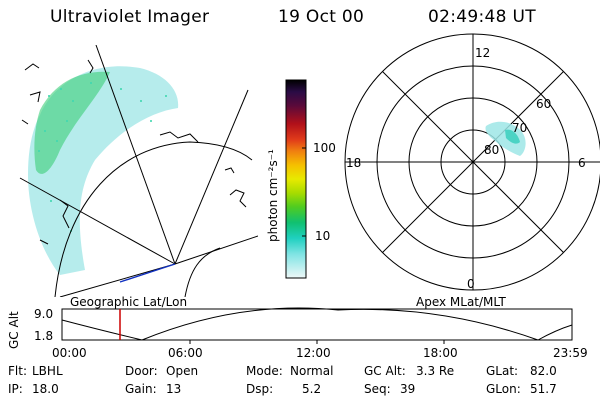 Image resolution: width=600 pixels, height=400 pixels. I want to click on altitude-ylabel: GC Alt, so click(14, 330).